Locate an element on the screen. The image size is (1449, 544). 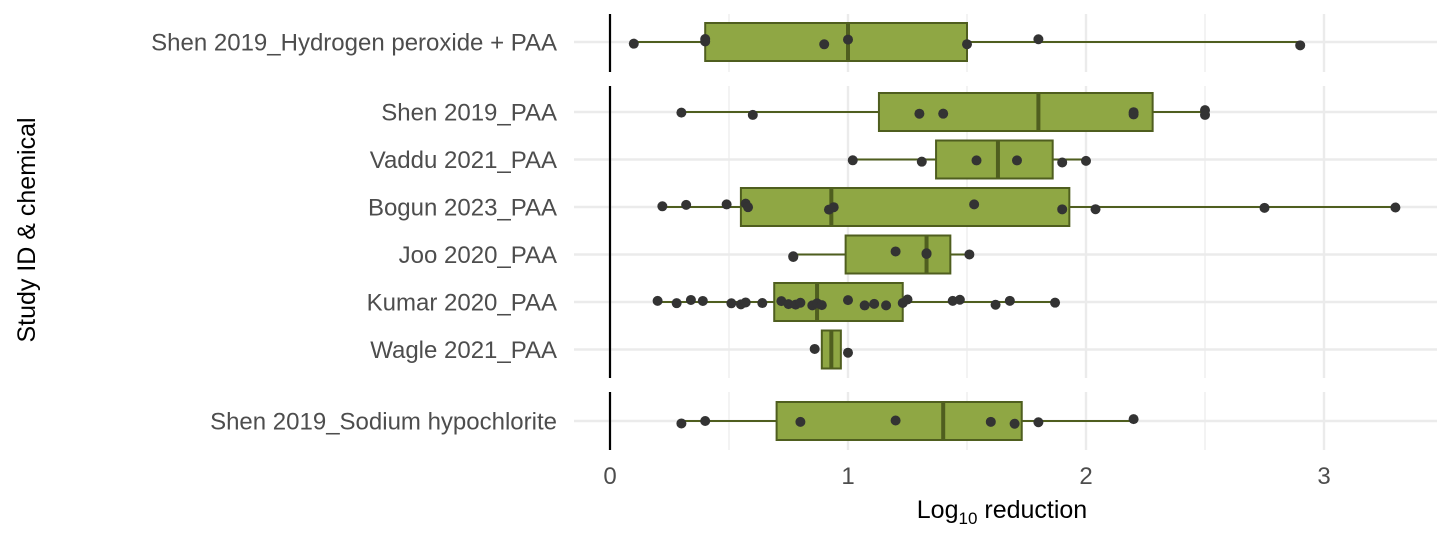
y-tick-label: Joo 2020_PAA is located at coordinates (478, 255).